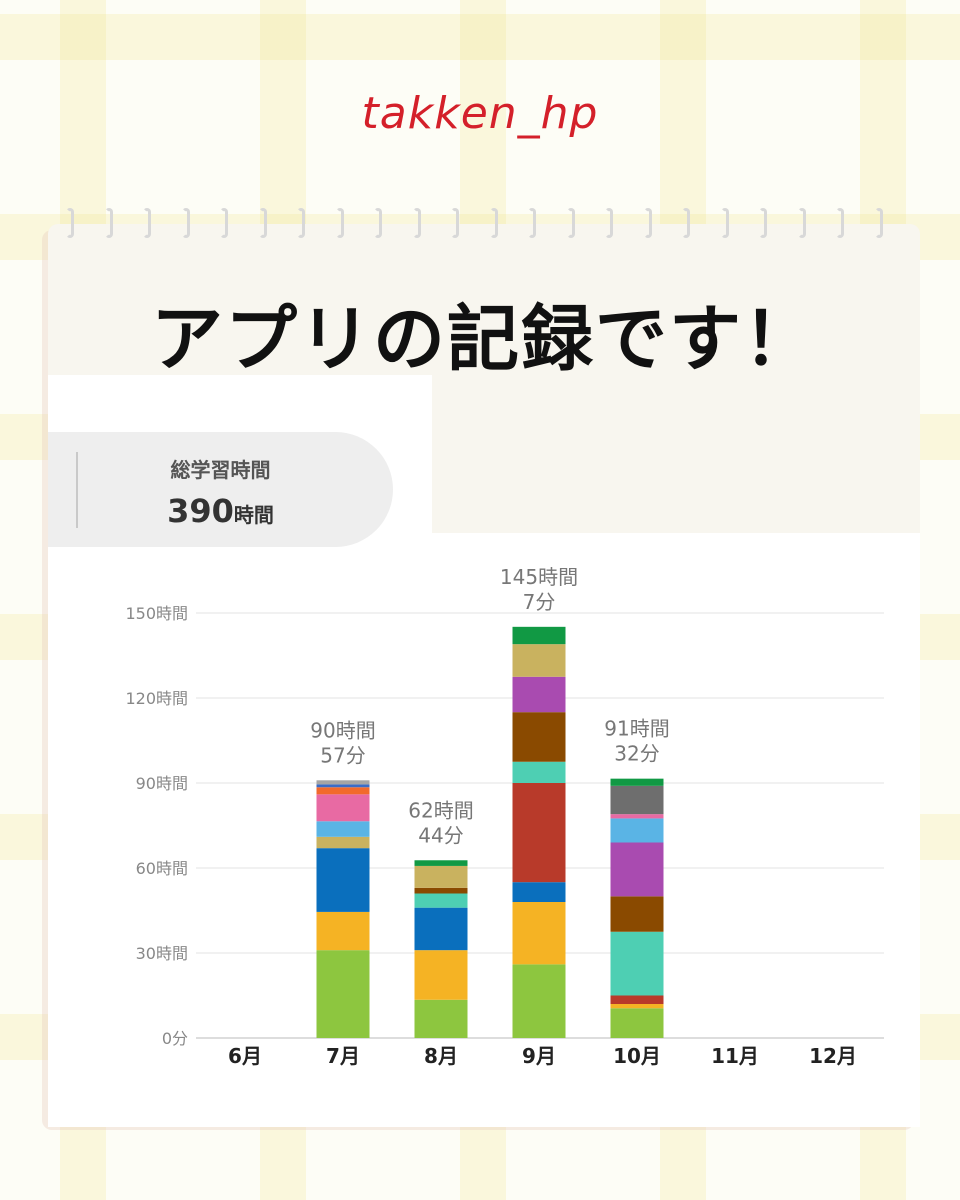 The image size is (960, 1200). What do you see at coordinates (539, 602) in the screenshot?
I see `data-label-minutes: 7分` at bounding box center [539, 602].